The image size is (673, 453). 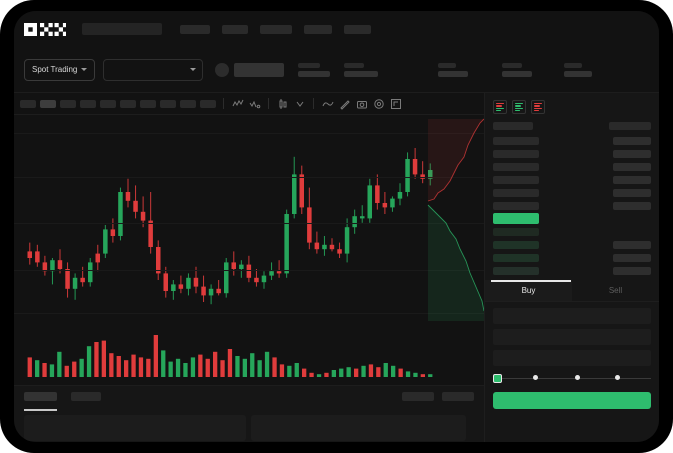 I want to click on okx-logo, so click(x=45, y=29).